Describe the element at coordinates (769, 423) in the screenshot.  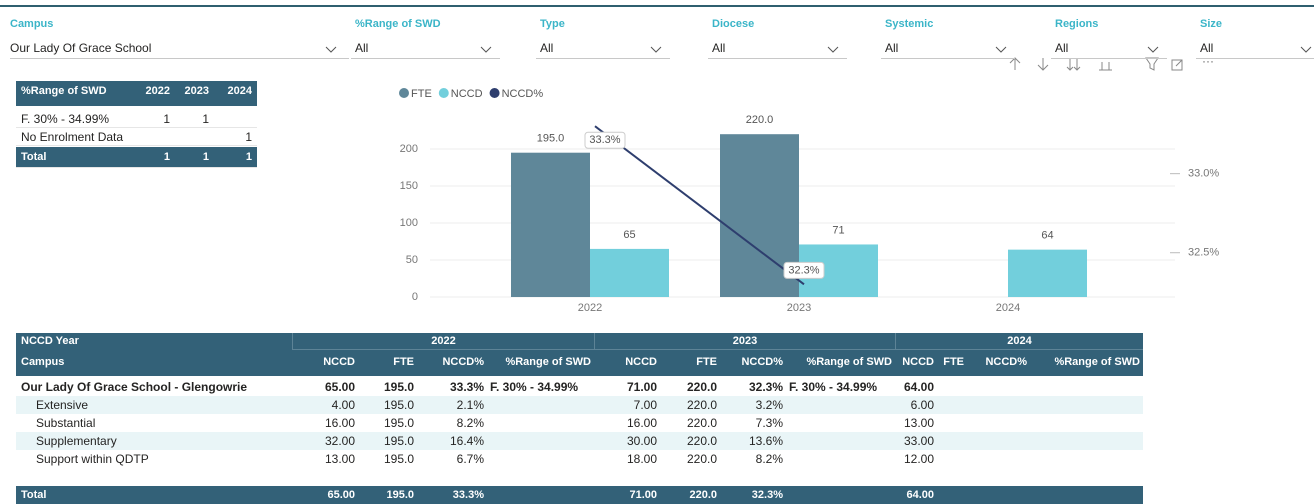
I see `table-cell: 7.3%` at that location.